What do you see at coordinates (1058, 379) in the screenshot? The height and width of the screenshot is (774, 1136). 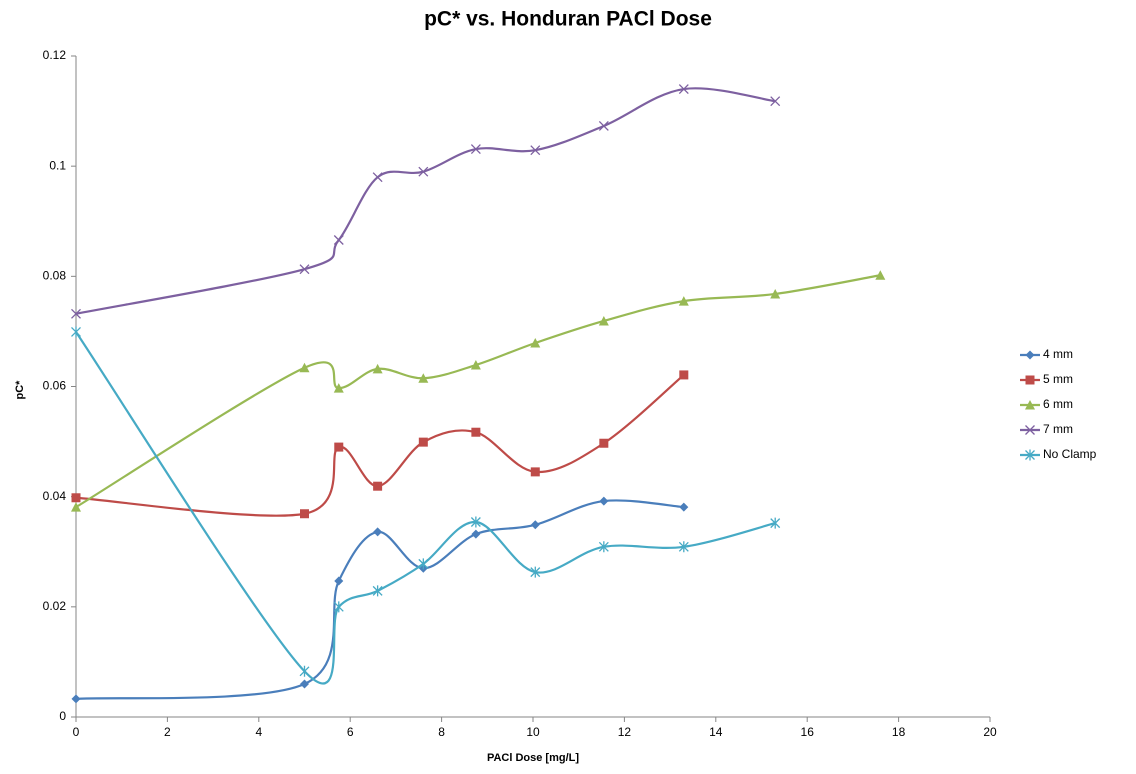 I see `legend-label: 5 mm` at bounding box center [1058, 379].